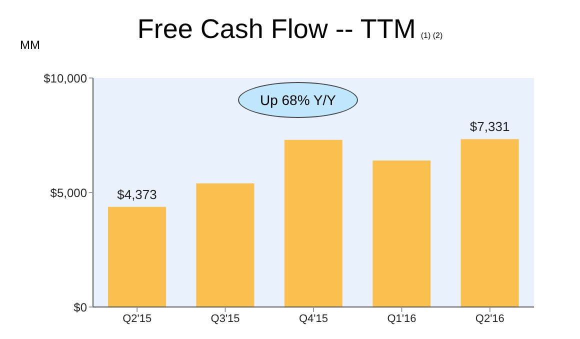 The image size is (580, 339). Describe the element at coordinates (66, 78) in the screenshot. I see `y-tick-label: $10,000` at that location.